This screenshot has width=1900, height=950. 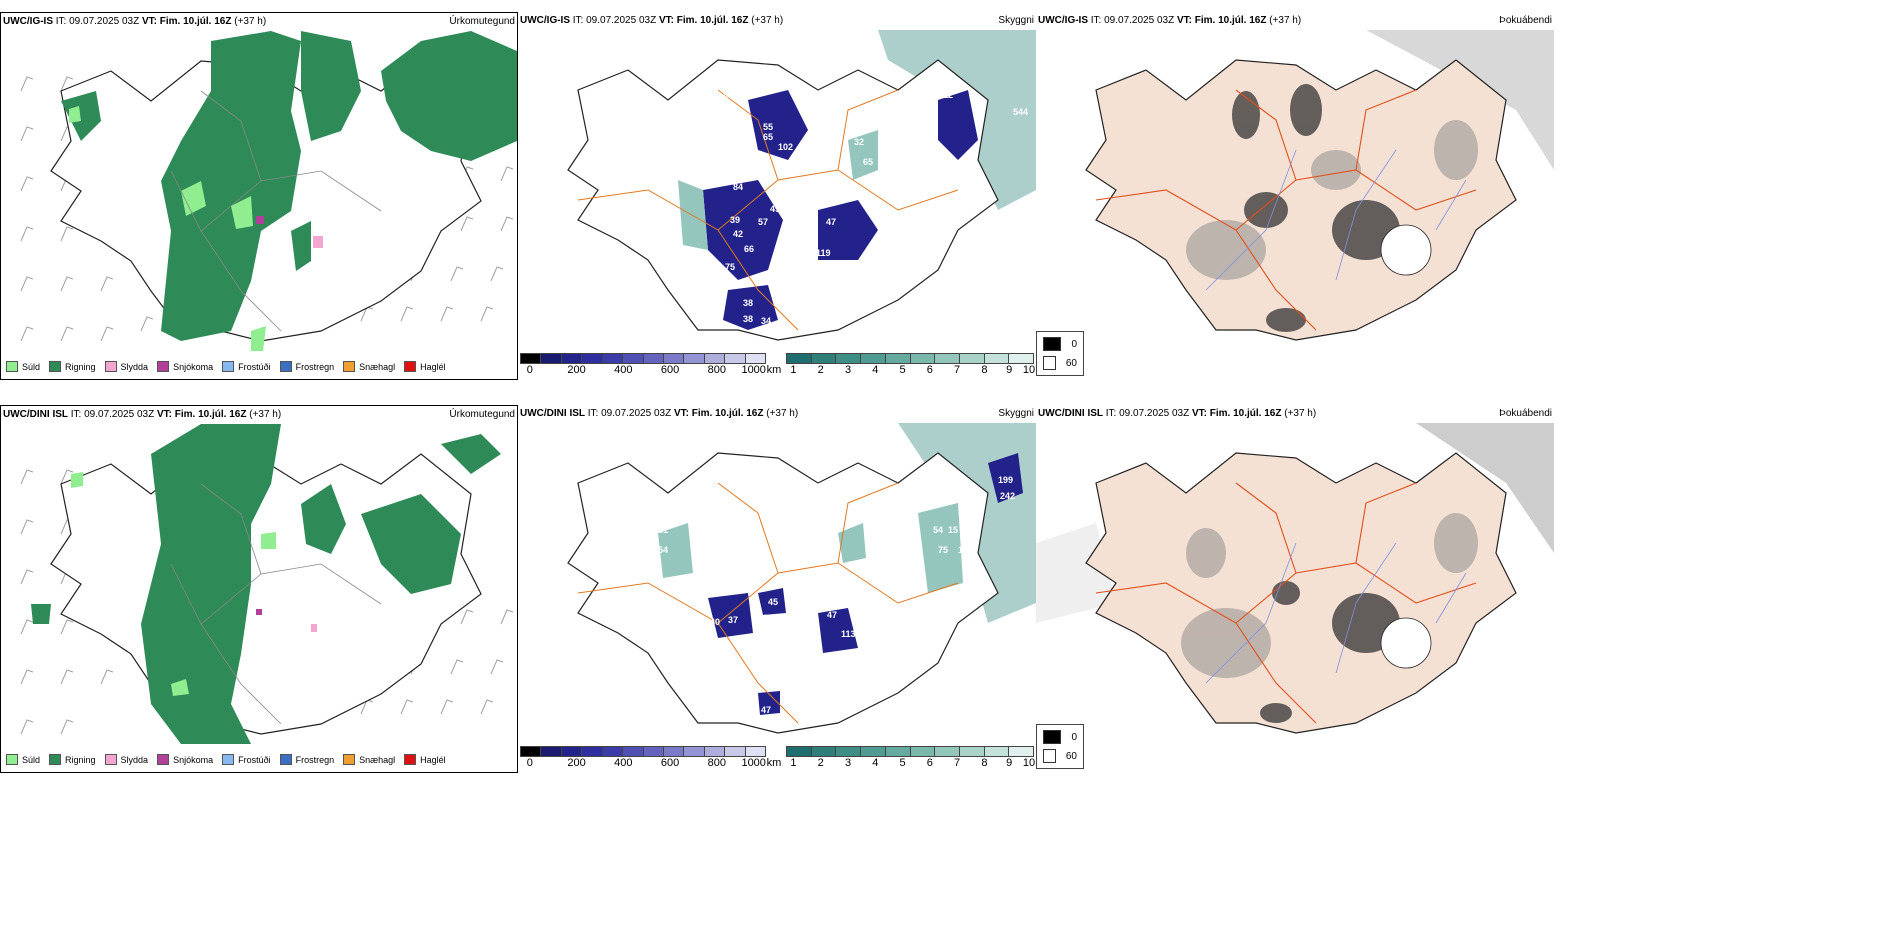 What do you see at coordinates (953, 530) in the screenshot?
I see `cloud-label: 15` at bounding box center [953, 530].